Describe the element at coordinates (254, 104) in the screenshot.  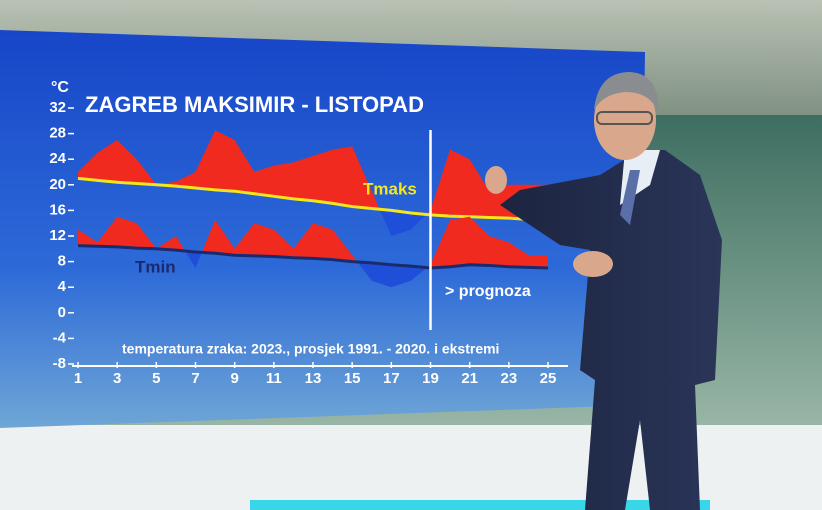
I see `chart-title: ZAGREB MAKSIMIR - LISTOPAD` at that location.